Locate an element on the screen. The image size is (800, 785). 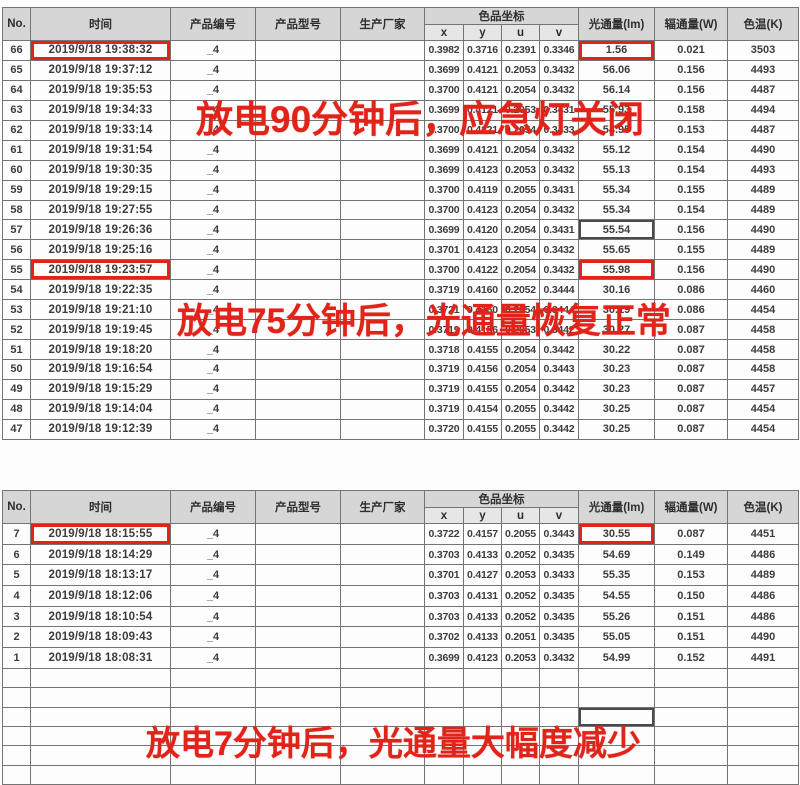
cell-time: 2019/9/18 18:14:29 is located at coordinates (100, 554).